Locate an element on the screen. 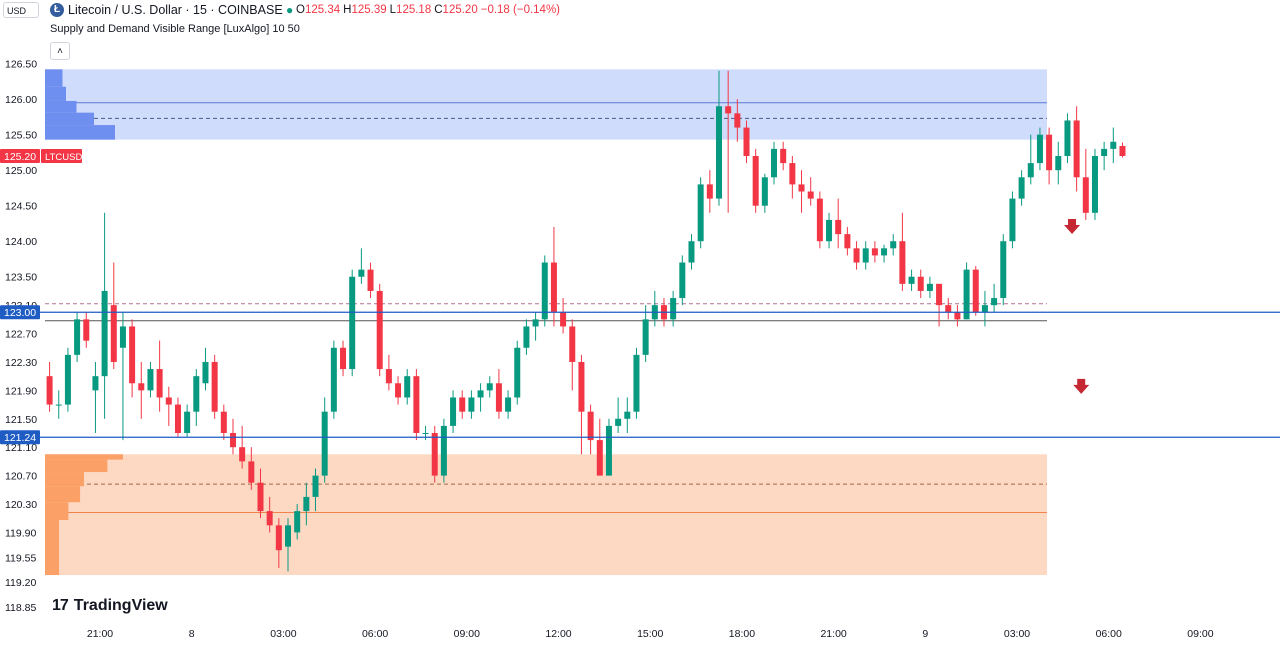  price-tick-label: 123.50 is located at coordinates (21, 278).